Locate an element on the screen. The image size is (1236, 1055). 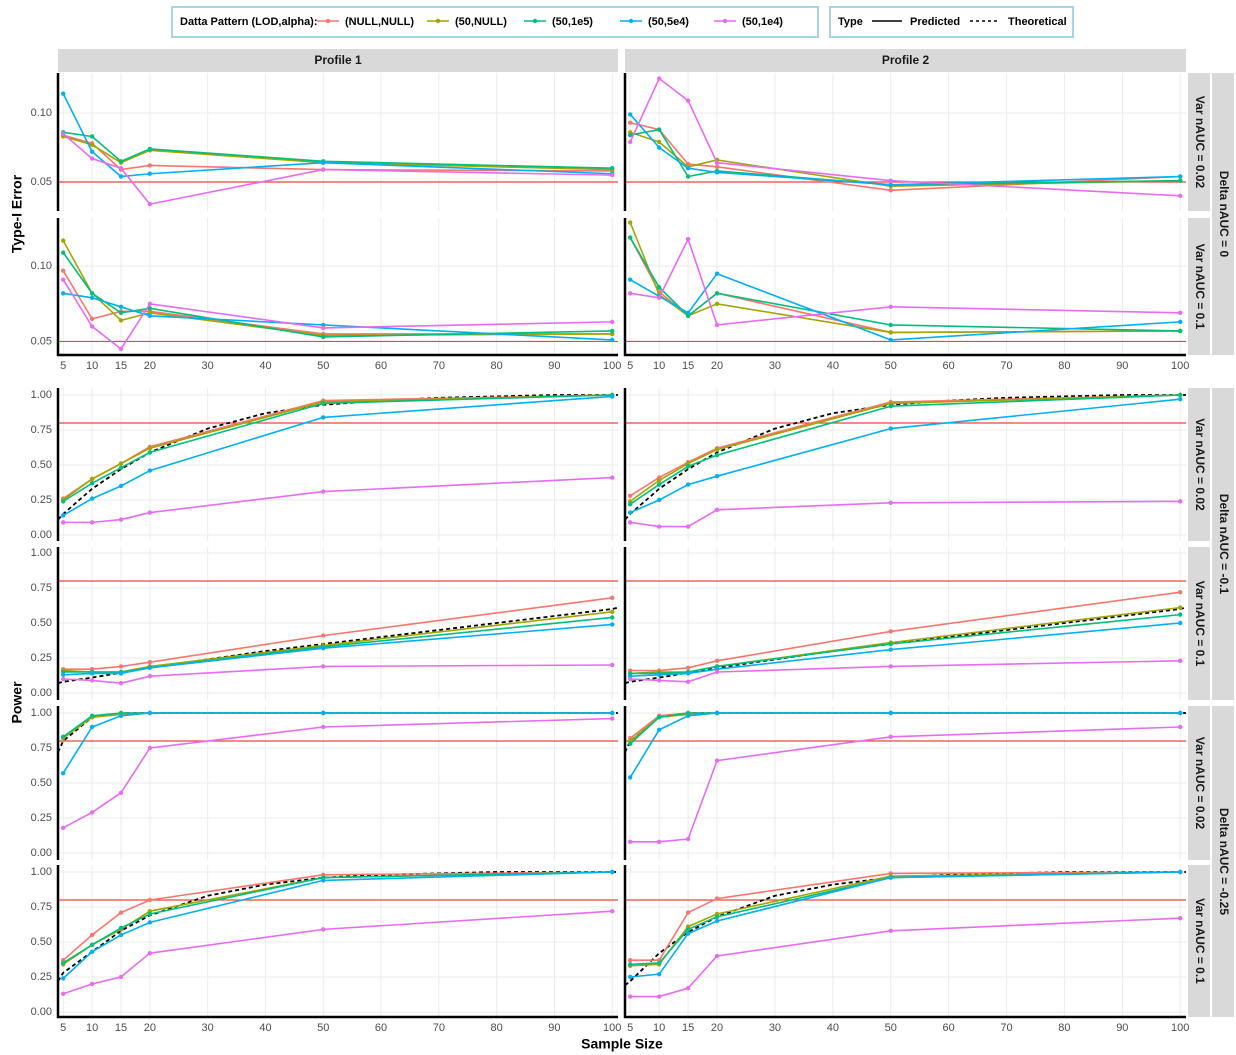
y-axis-title: Type-I Error is located at coordinates (17, 213).